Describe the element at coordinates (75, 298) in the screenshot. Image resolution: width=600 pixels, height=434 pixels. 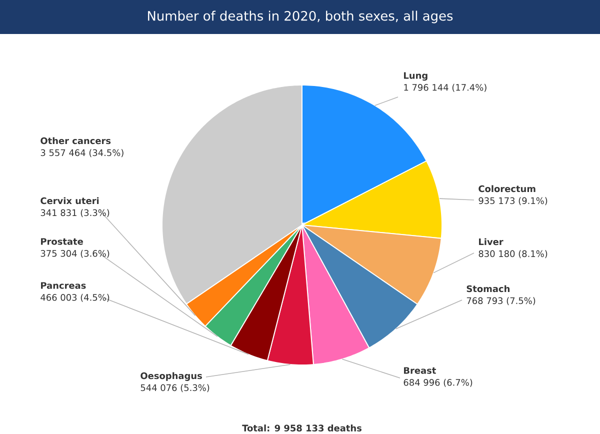
I see `data-label: 466 003 (4.5%)` at that location.